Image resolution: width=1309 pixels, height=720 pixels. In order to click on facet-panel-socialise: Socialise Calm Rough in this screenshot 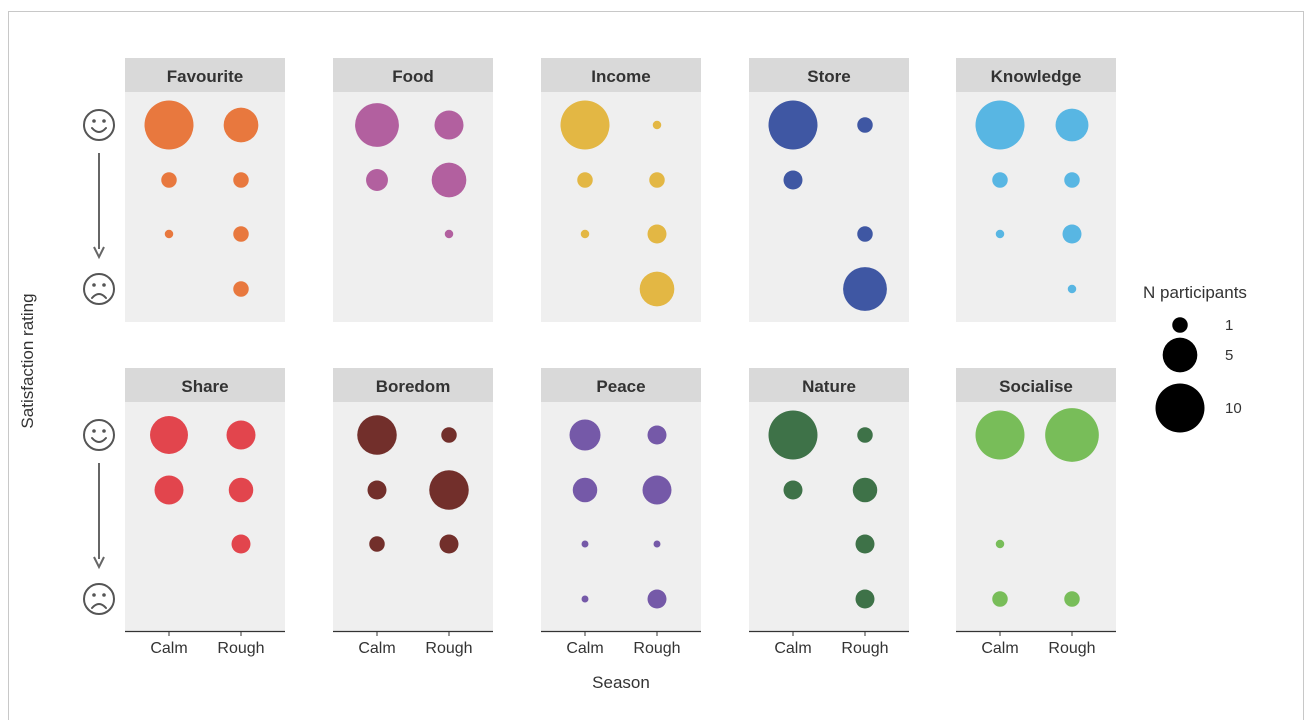, I will do `click(1036, 512)`.